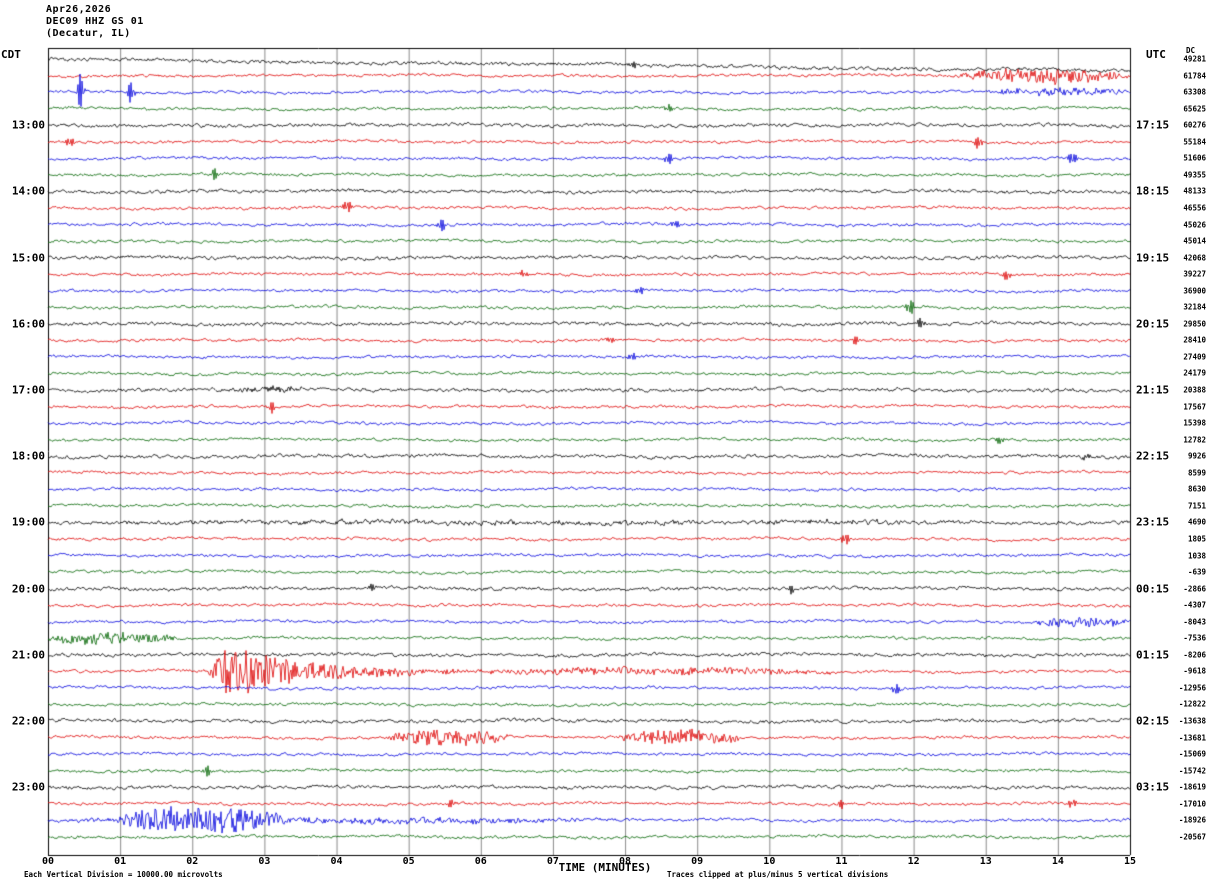 This screenshot has height=886, width=1210. What do you see at coordinates (1130, 861) in the screenshot?
I see `x-tick-label: 15` at bounding box center [1130, 861].